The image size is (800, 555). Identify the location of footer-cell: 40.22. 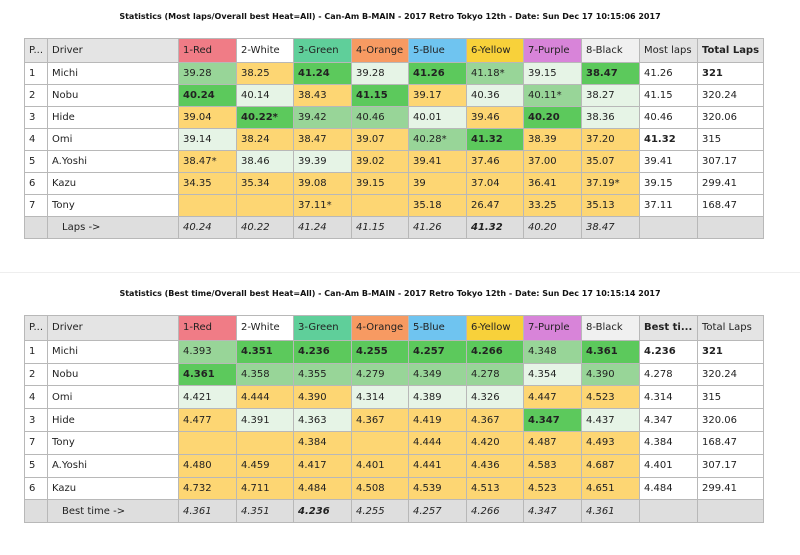
(265, 227).